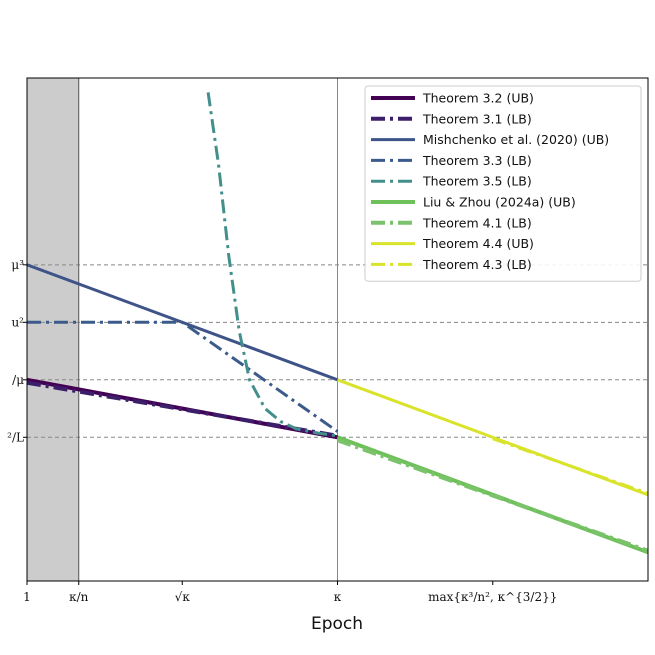  I want to click on legend-item-mishchenko-et-al-2020-ub: Mishchenko et al. (2020) (UB), so click(490, 139).